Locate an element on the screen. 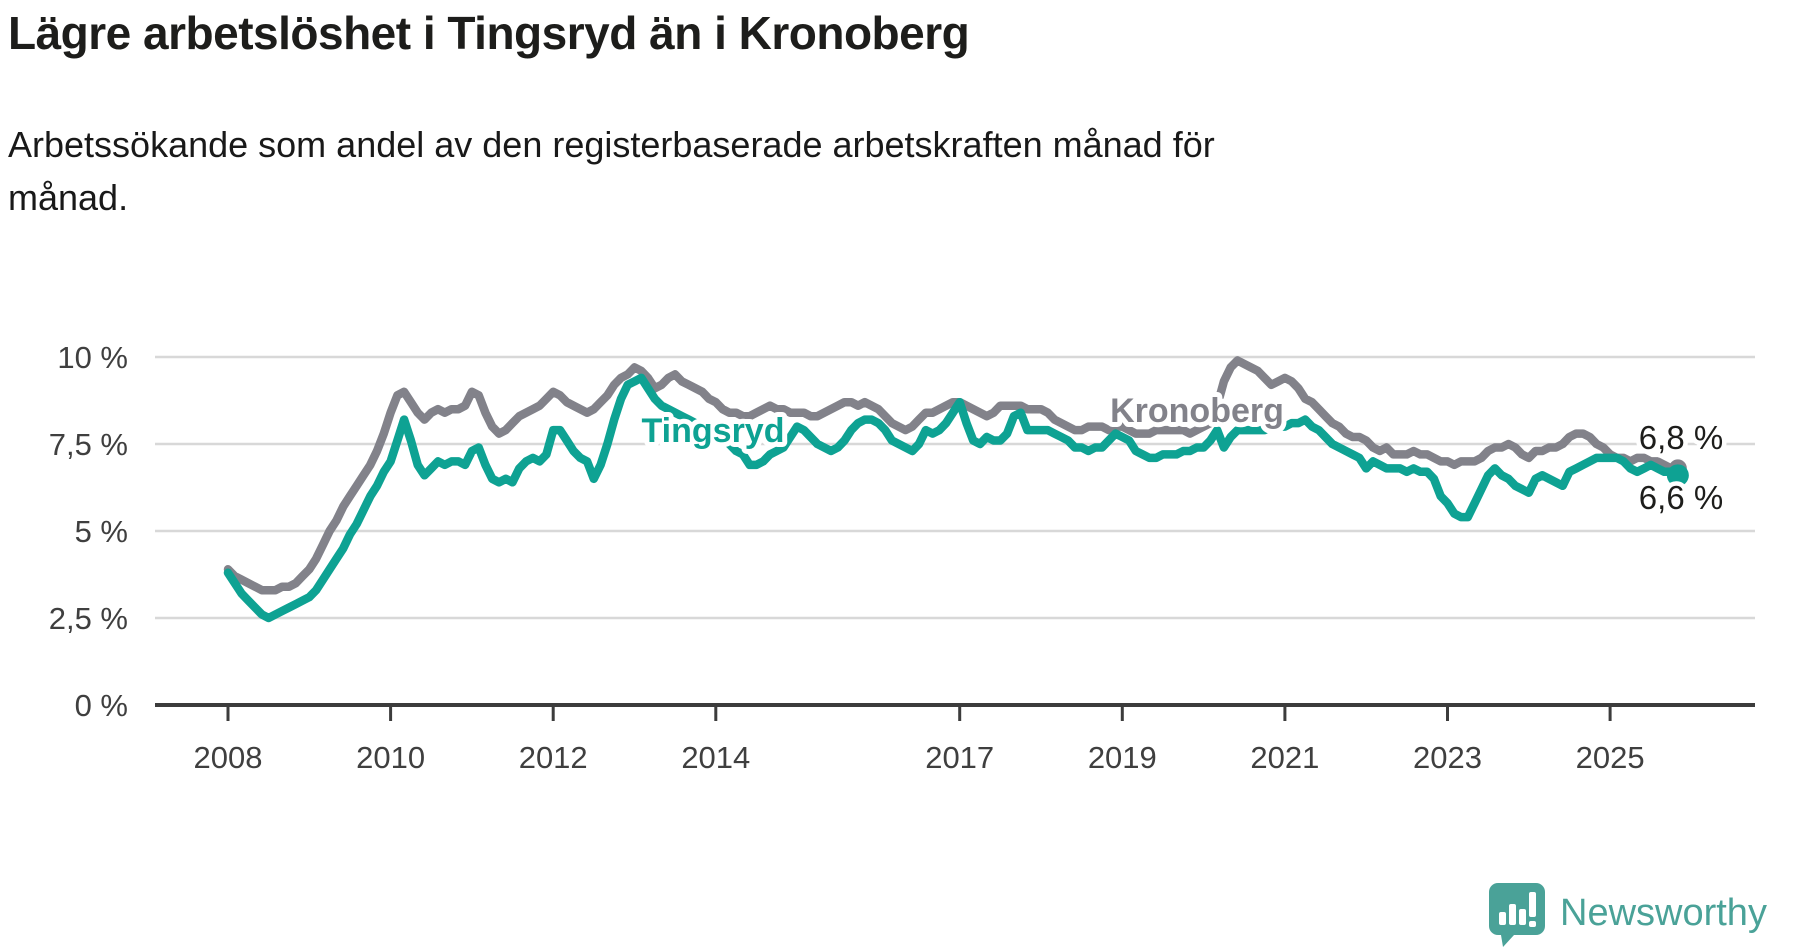  newsworthy-logo: Newsworthy is located at coordinates (1627, 915).